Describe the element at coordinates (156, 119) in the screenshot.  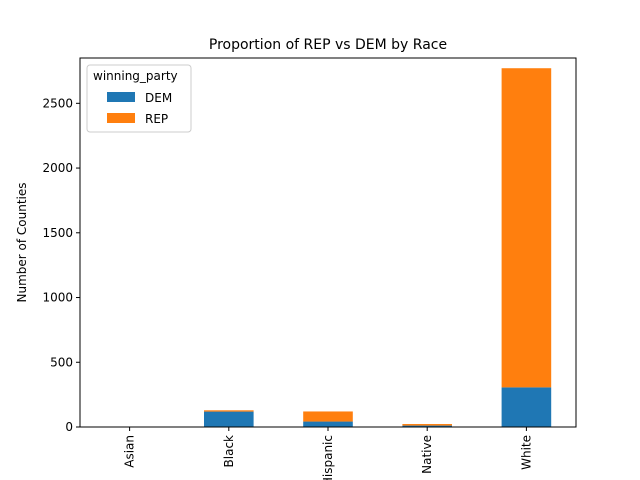
I see `legend-label-rep: REP` at that location.